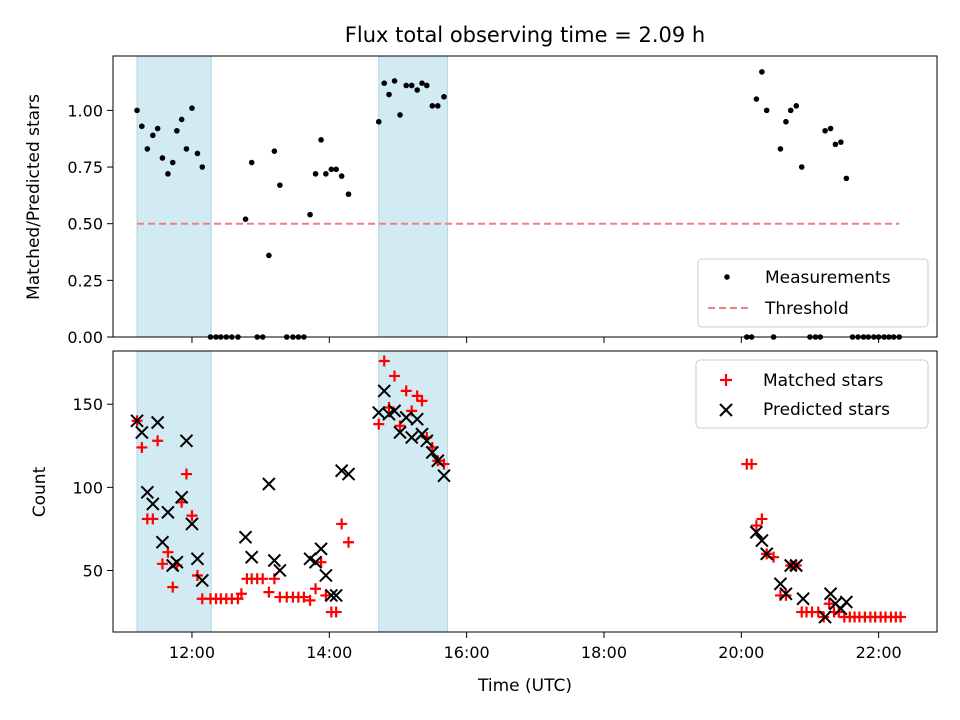 This screenshot has width=960, height=720. Describe the element at coordinates (85, 337) in the screenshot. I see `y-tick-label: 0.00` at that location.